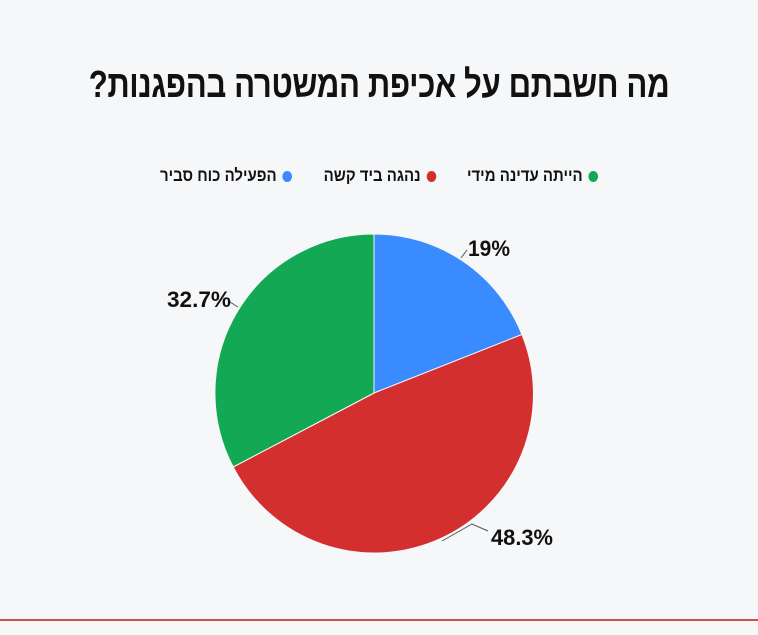 The width and height of the screenshot is (758, 635). Describe the element at coordinates (199, 299) in the screenshot. I see `value-label-green: 32.7%` at that location.